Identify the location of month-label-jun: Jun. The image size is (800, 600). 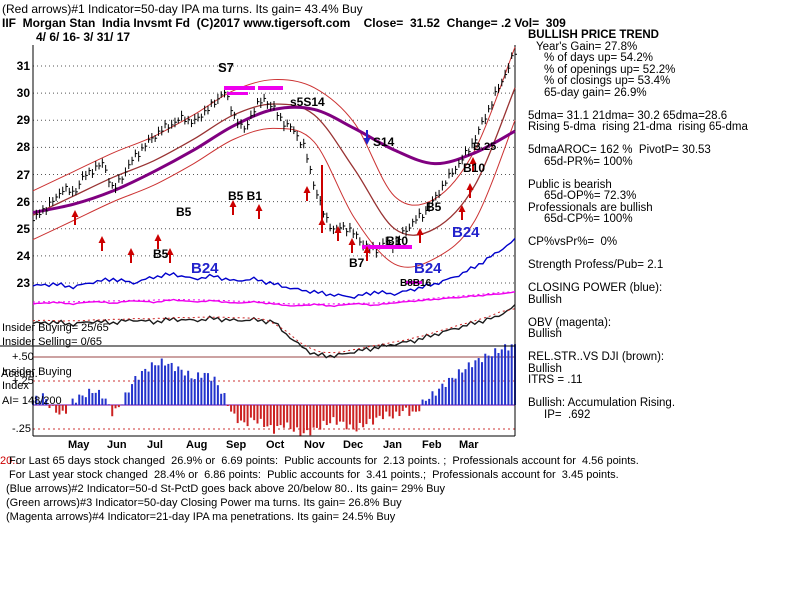
(117, 445).